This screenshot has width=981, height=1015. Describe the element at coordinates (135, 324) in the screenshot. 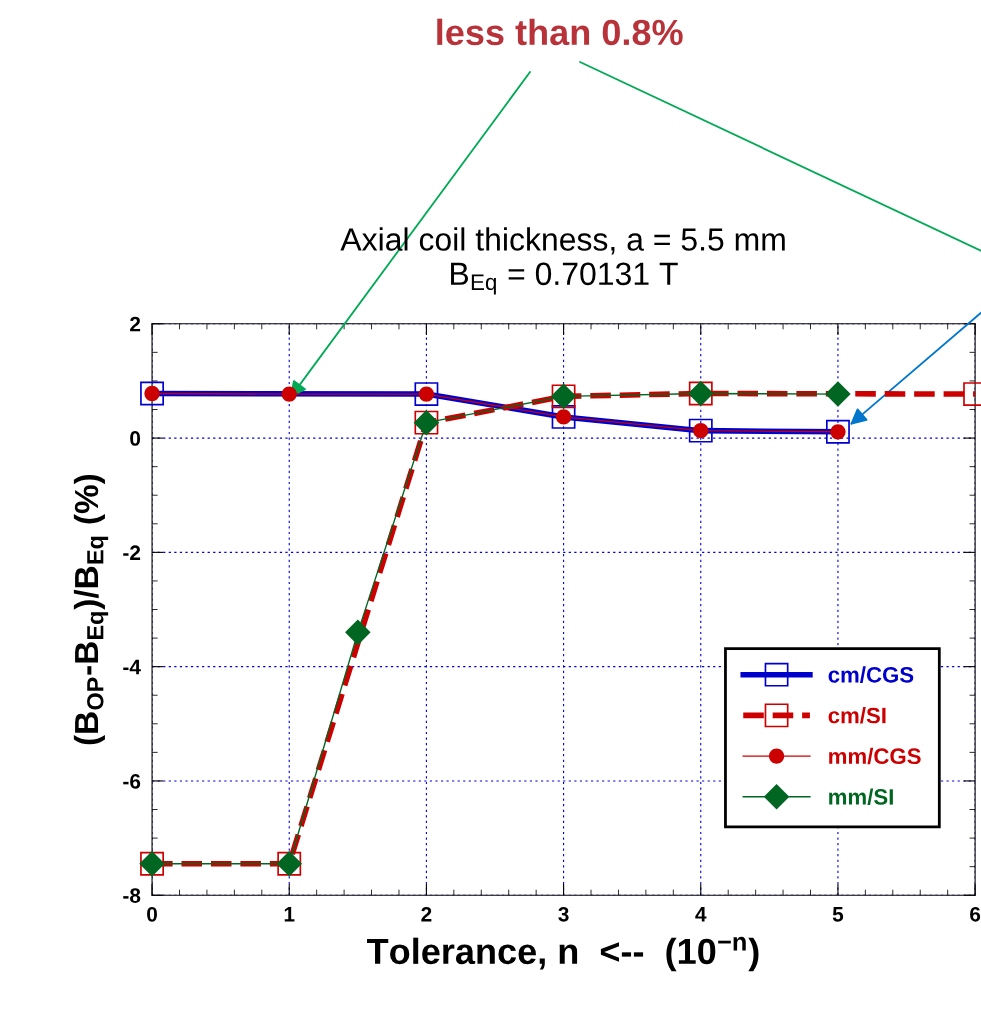

I see `y-tick-label: 2` at that location.